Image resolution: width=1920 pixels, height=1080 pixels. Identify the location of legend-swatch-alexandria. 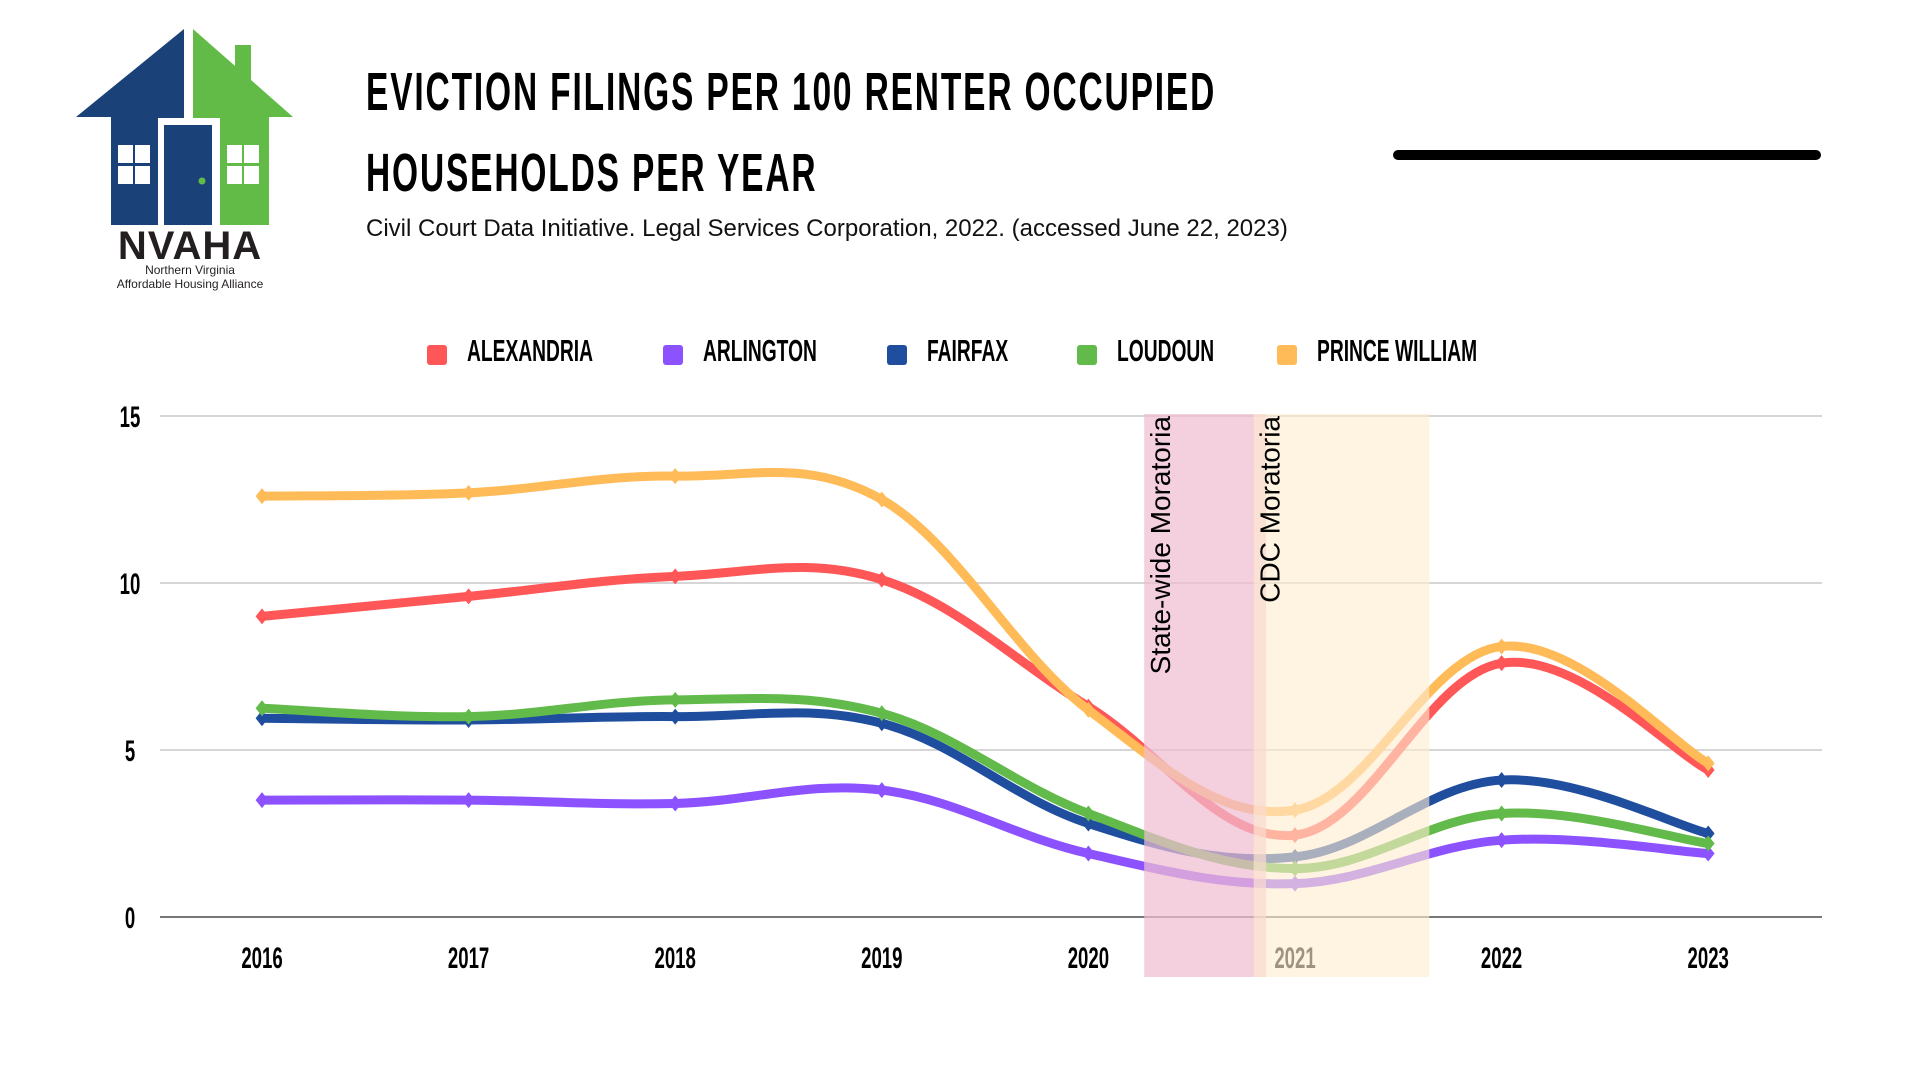
(437, 355).